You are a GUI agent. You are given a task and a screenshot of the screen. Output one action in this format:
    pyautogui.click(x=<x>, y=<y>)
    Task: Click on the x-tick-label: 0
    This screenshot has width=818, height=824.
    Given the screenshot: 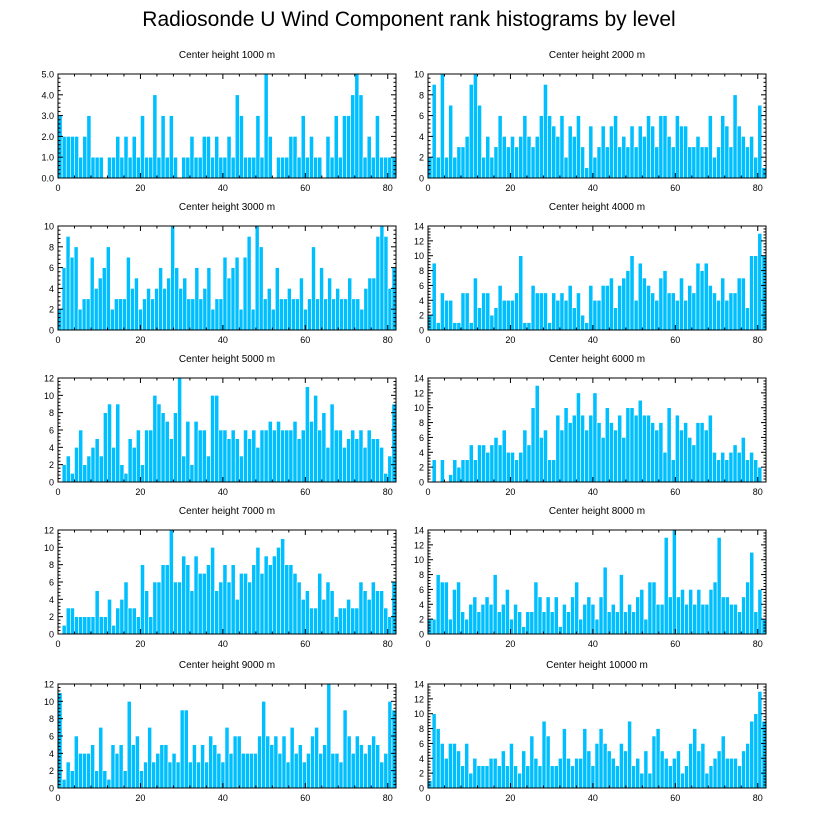 What is the action you would take?
    pyautogui.click(x=427, y=340)
    